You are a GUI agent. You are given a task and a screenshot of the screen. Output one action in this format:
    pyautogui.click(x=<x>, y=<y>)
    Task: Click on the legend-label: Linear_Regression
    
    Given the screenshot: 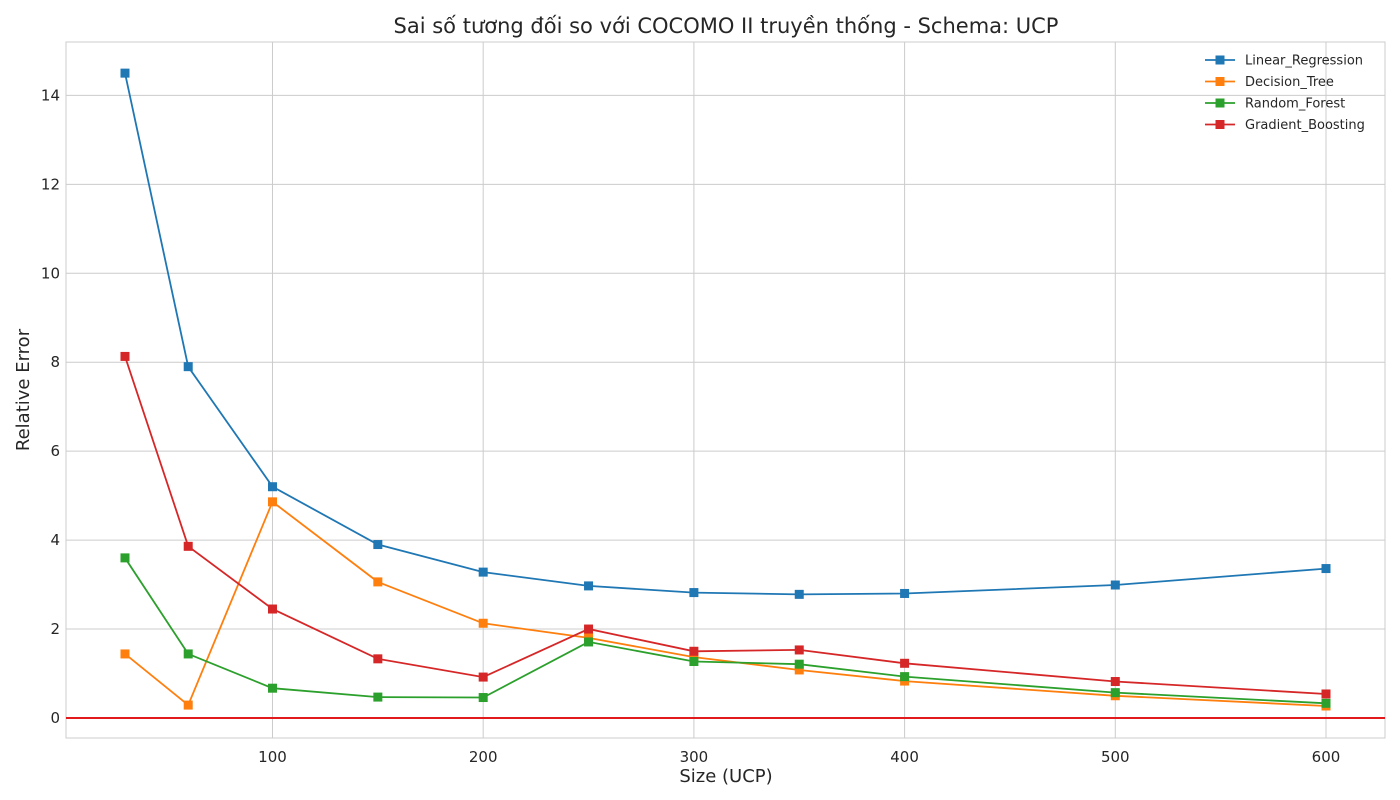 What is the action you would take?
    pyautogui.click(x=1304, y=61)
    